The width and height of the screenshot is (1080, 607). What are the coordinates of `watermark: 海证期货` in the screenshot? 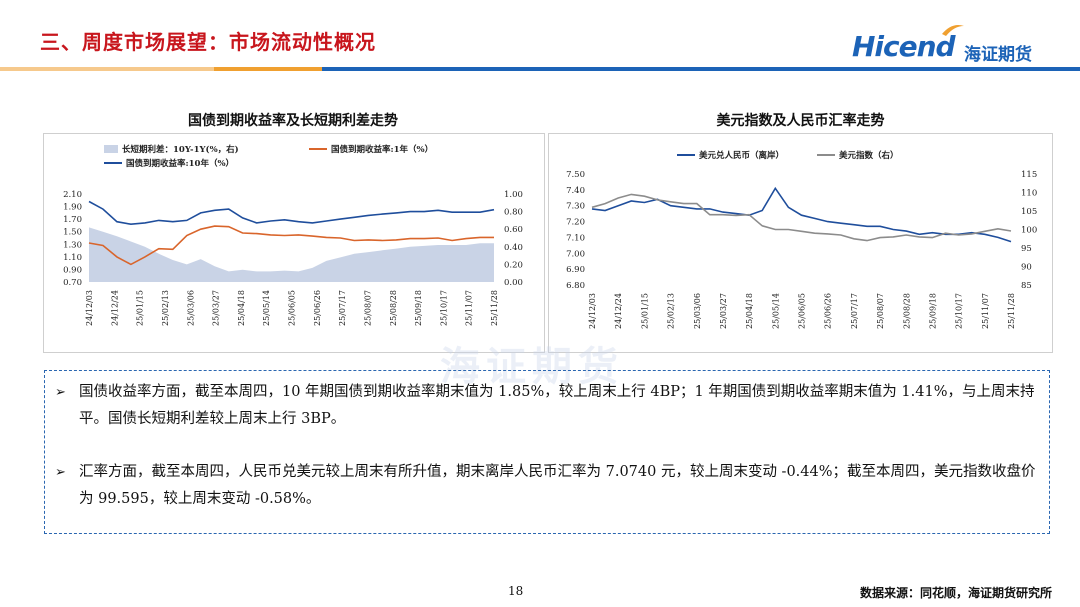 It's located at (532, 367).